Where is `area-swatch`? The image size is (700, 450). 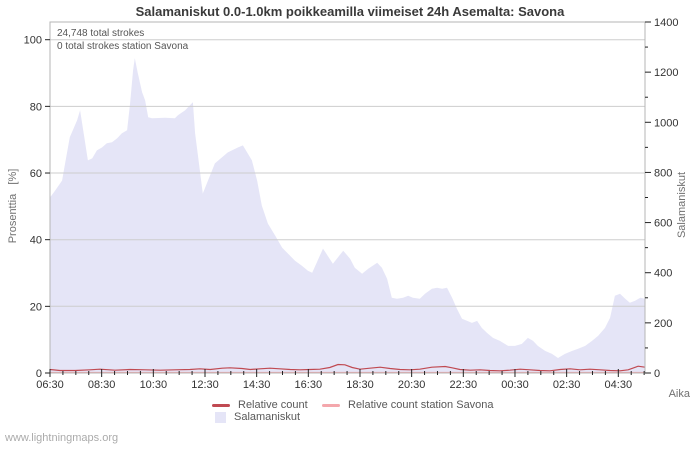
area-swatch is located at coordinates (220, 417).